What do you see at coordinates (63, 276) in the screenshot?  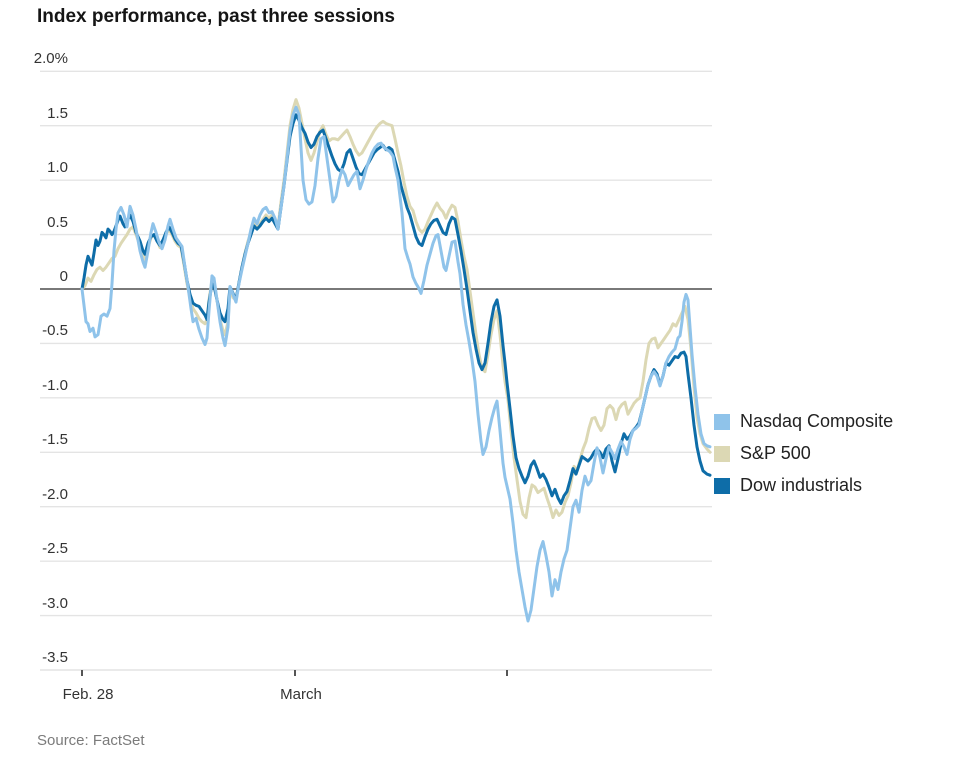 I see `y-axis-label: 0` at bounding box center [63, 276].